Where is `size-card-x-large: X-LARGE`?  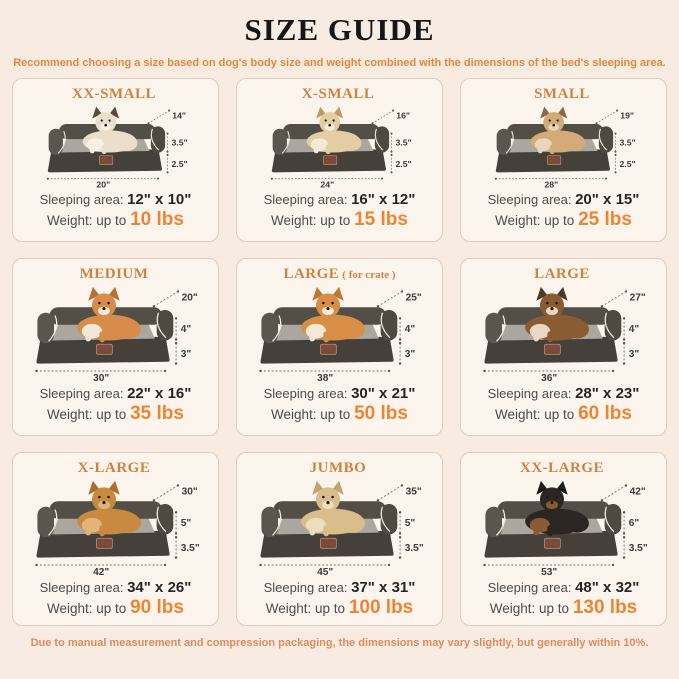
size-card-x-large: X-LARGE is located at coordinates (115, 539).